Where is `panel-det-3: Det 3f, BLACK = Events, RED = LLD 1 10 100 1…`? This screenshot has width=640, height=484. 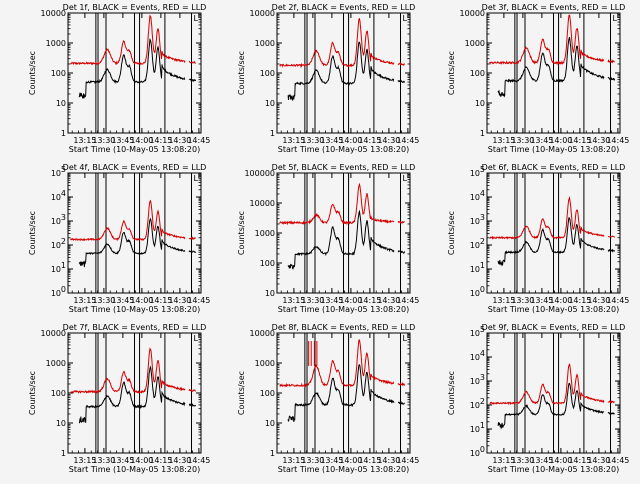 panel-det-3: Det 3f, BLACK = Events, RED = LLD 1 10 100 1… is located at coordinates (538, 78).